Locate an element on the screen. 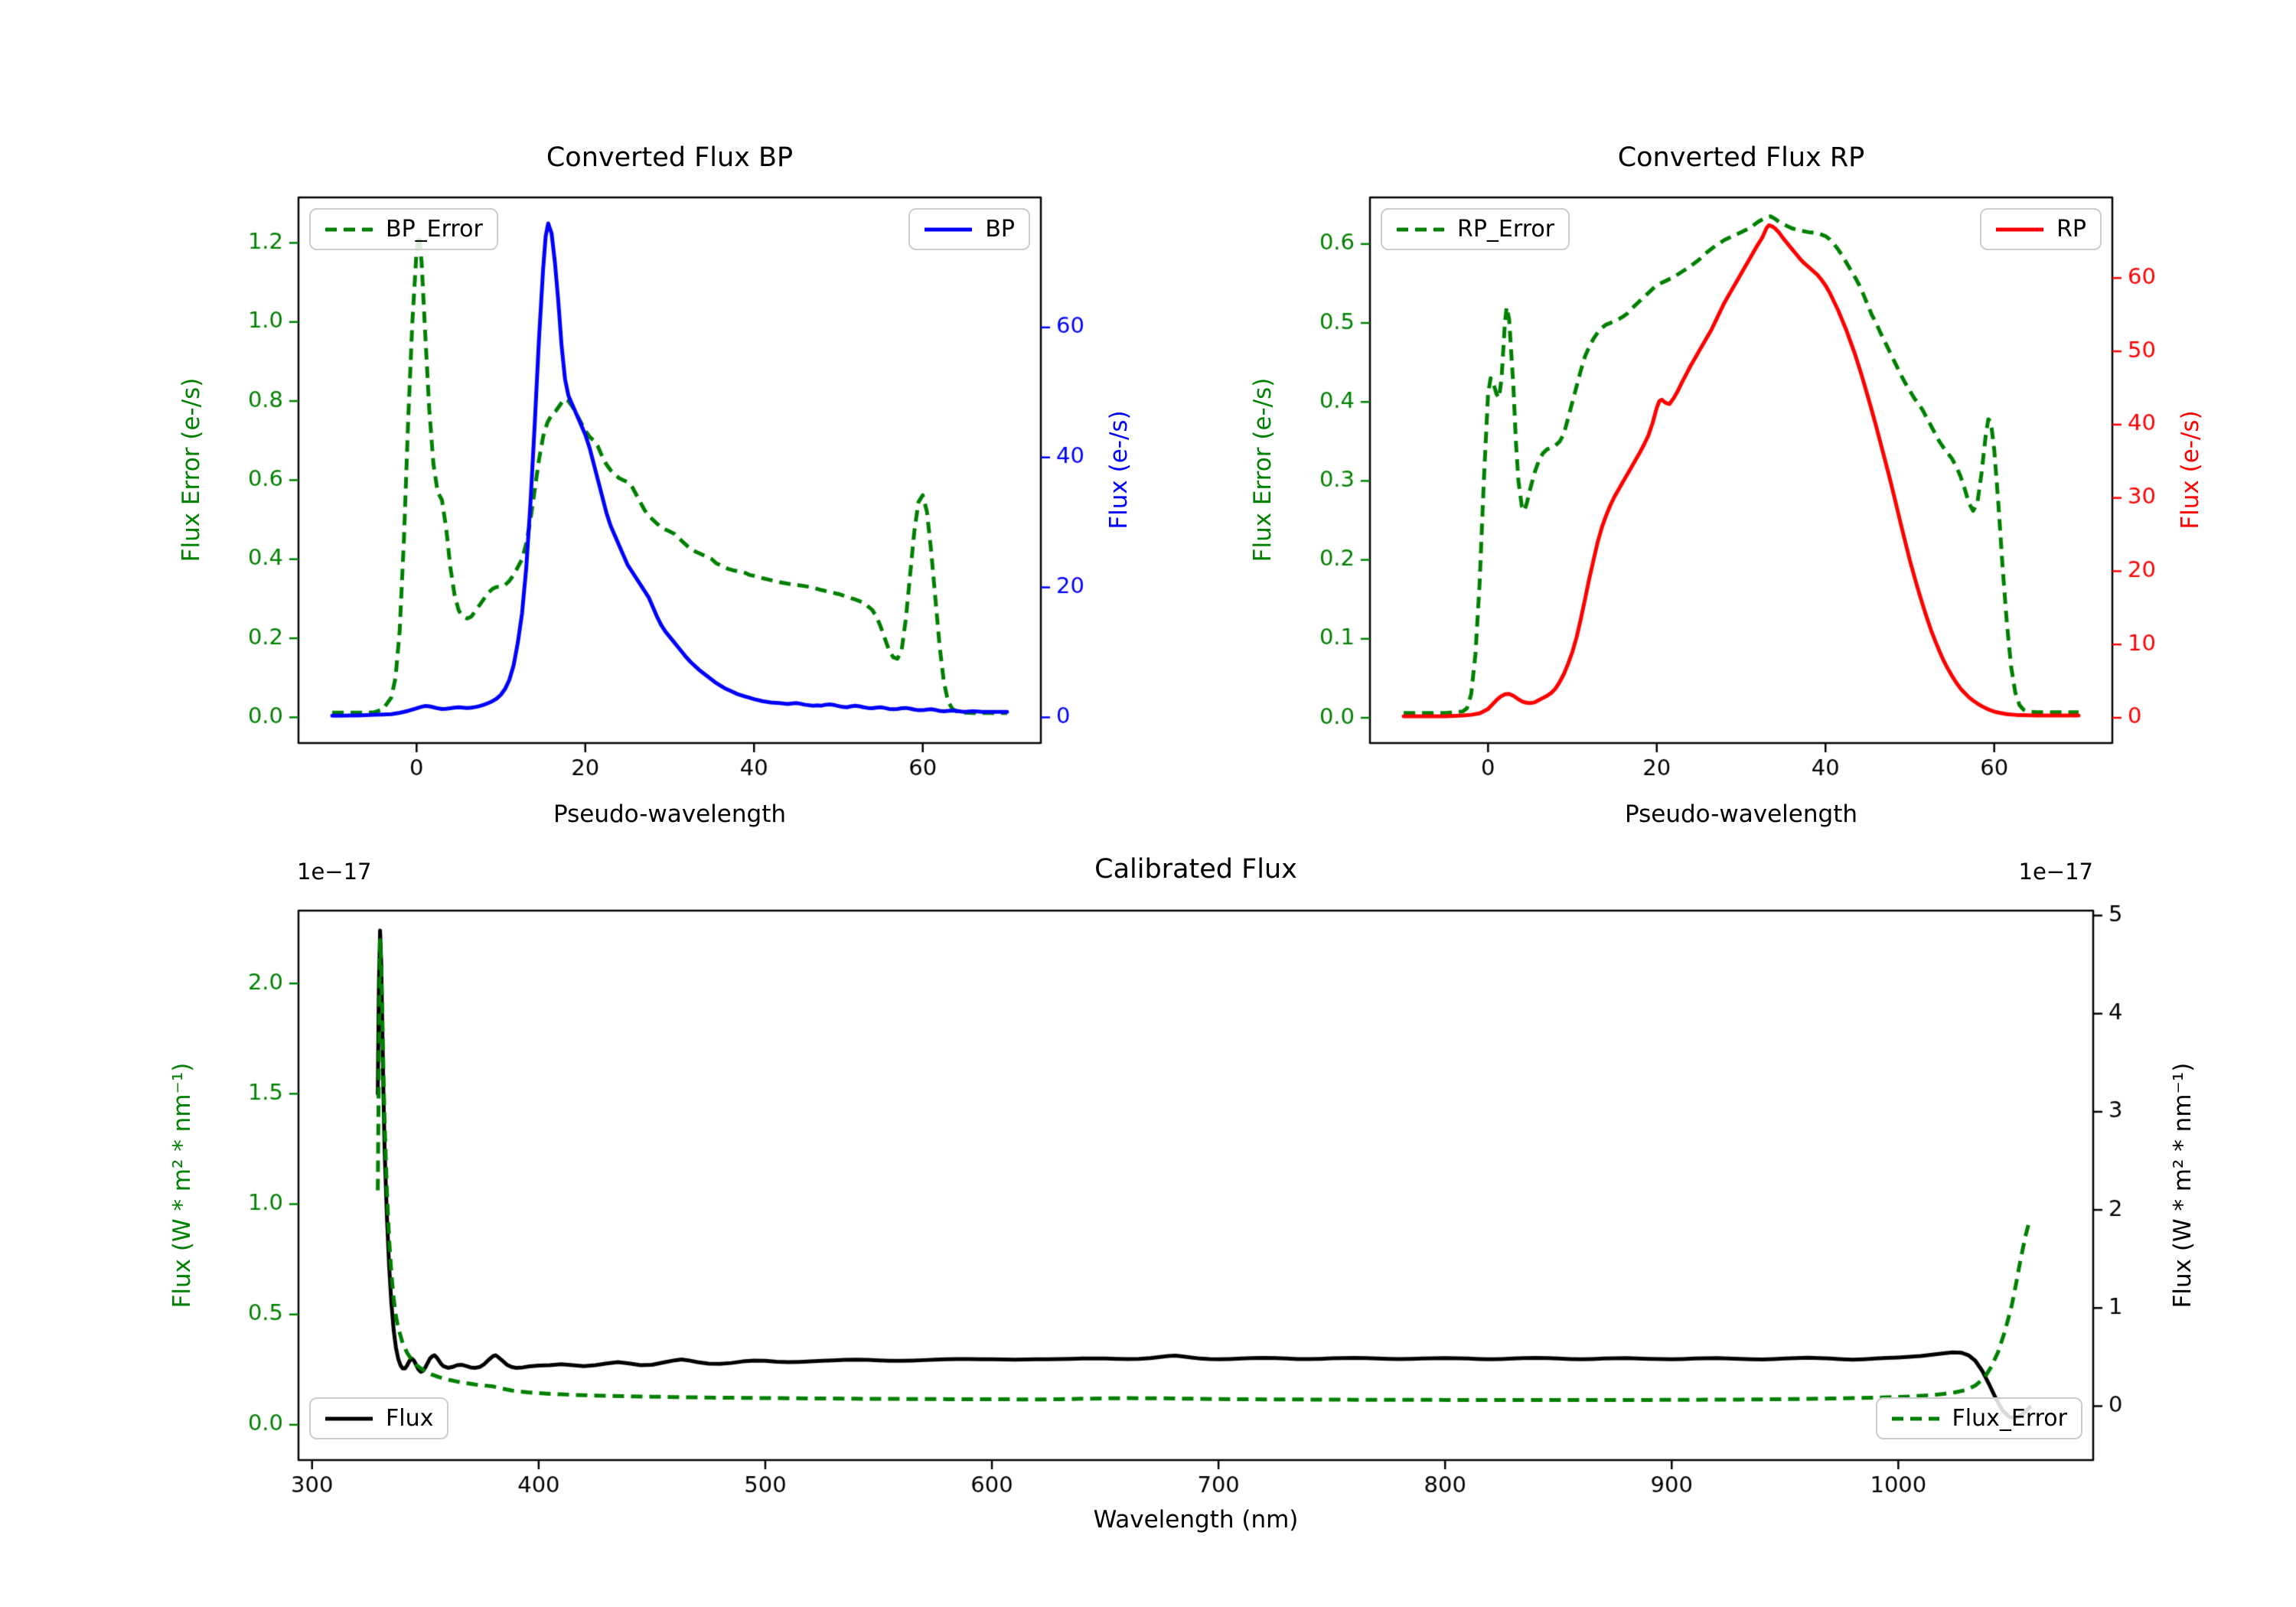  calibrated-chart-title: Calibrated Flux is located at coordinates (1195, 870).